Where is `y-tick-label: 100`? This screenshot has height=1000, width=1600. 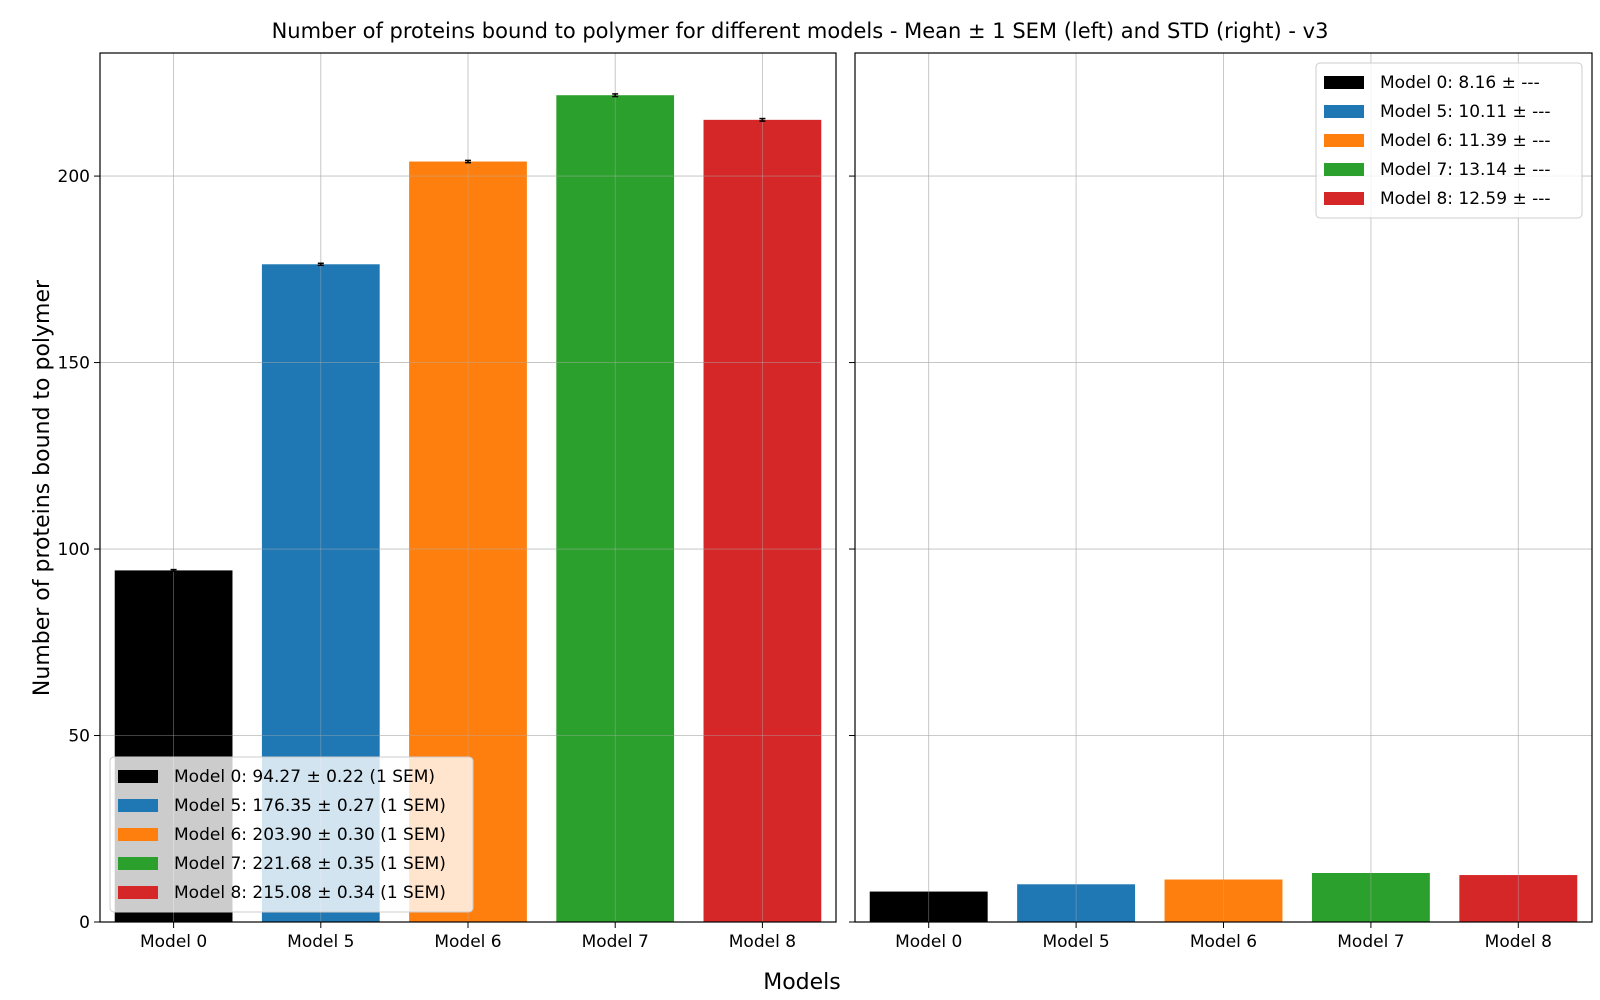 y-tick-label: 100 is located at coordinates (74, 550).